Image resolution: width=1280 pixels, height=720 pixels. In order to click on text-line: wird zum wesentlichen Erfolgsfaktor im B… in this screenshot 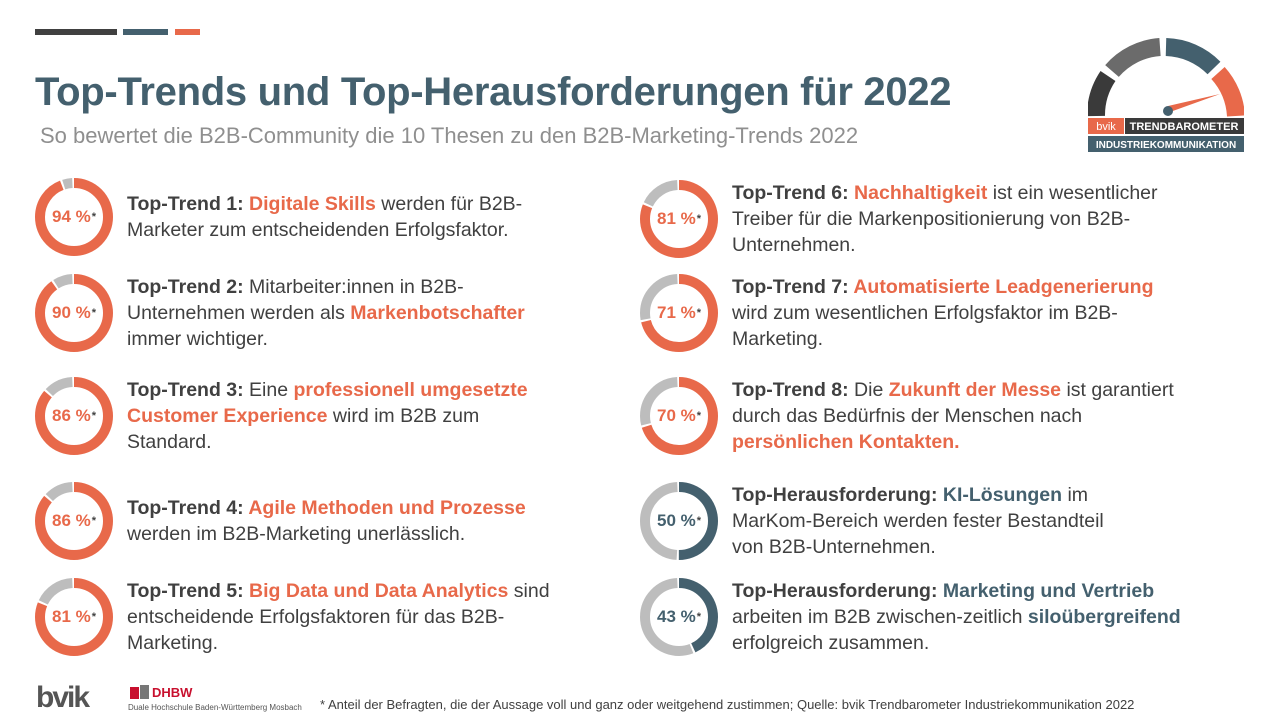, I will do `click(942, 313)`.